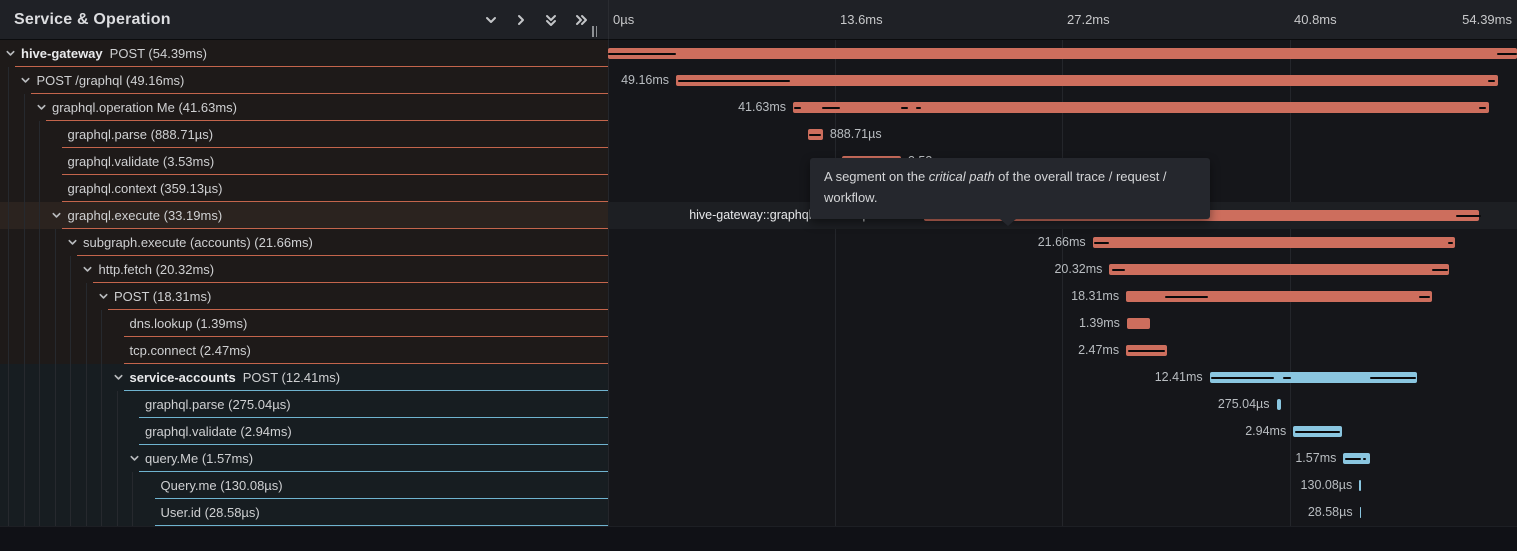  What do you see at coordinates (581, 20) in the screenshot?
I see `expand-all-icon` at bounding box center [581, 20].